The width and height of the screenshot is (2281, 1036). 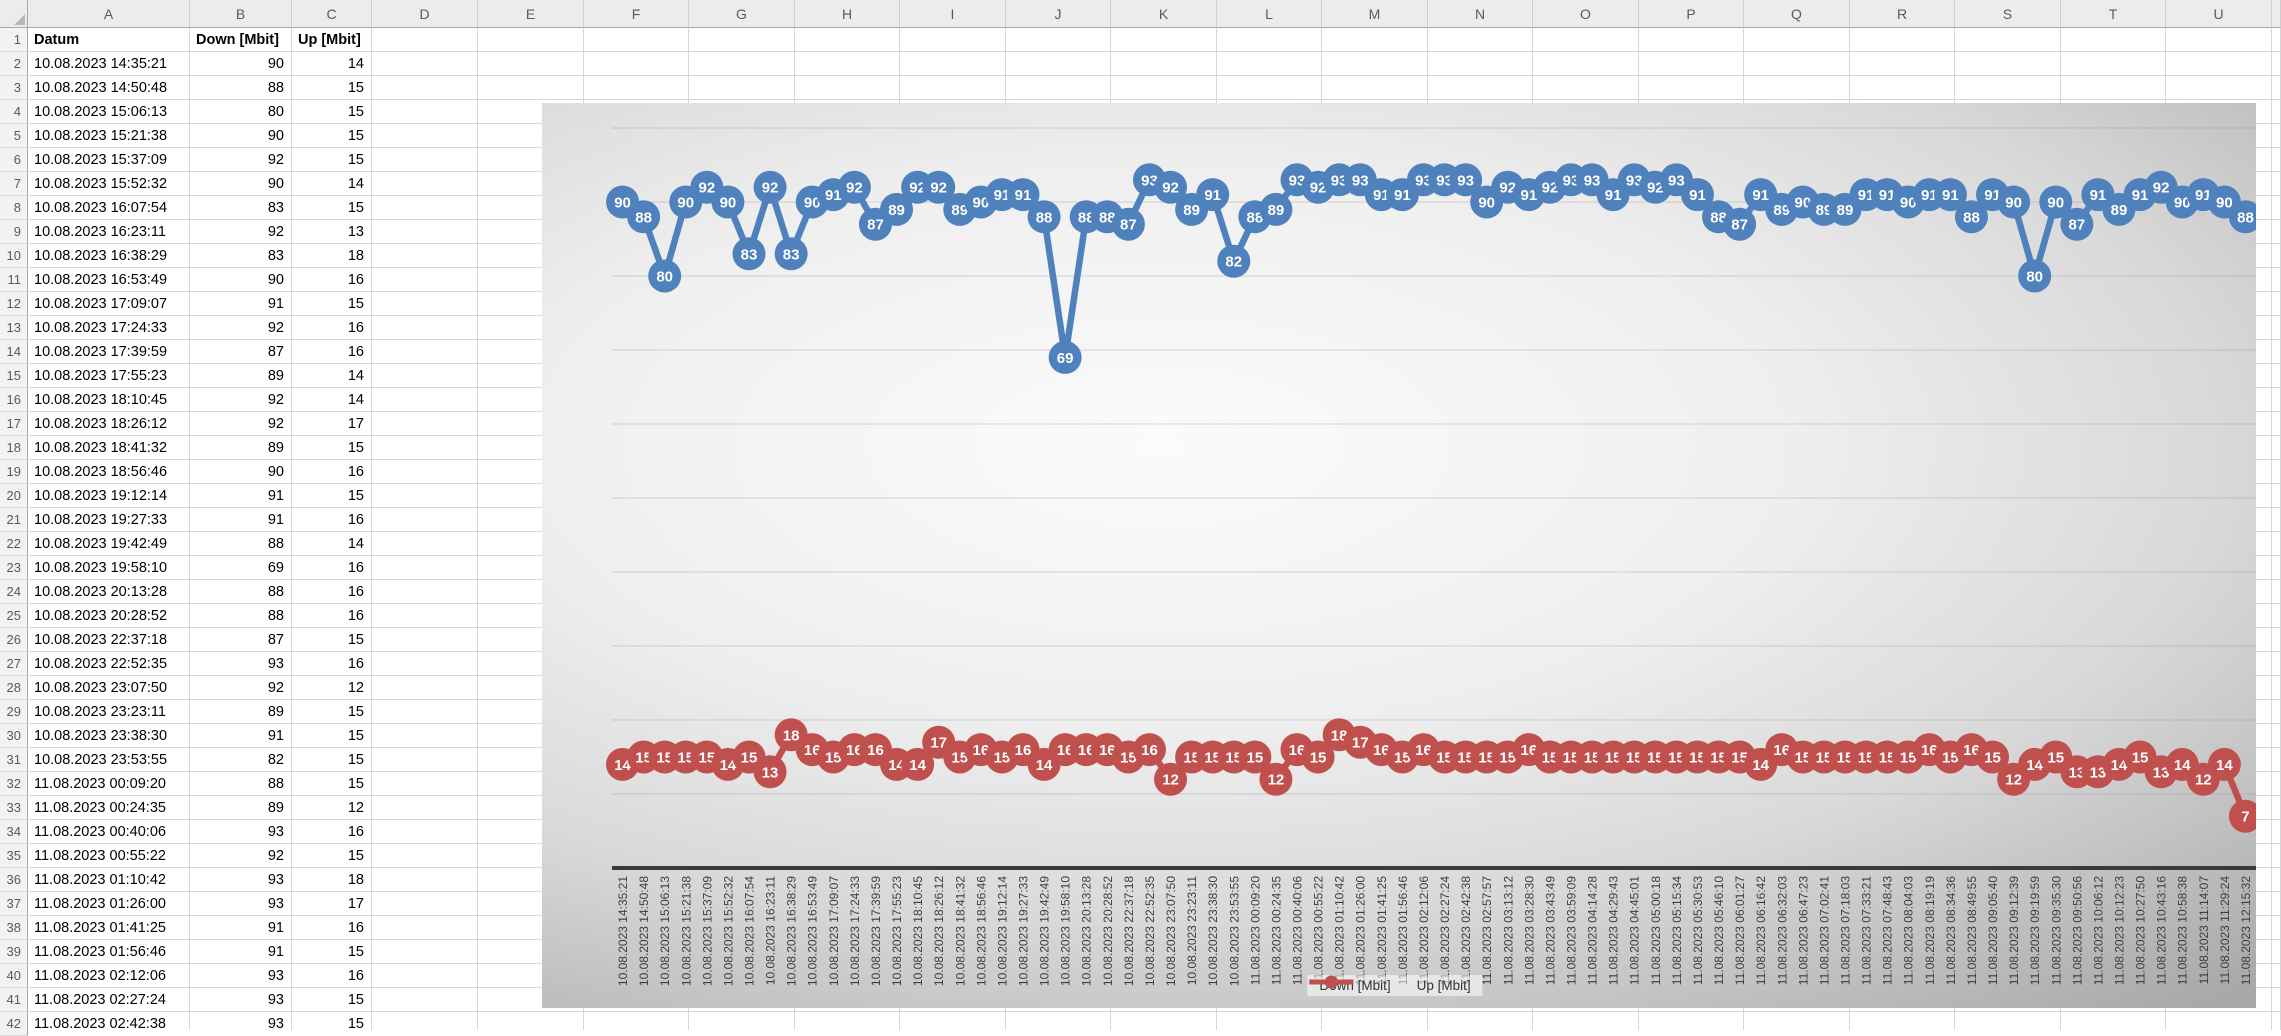 What do you see at coordinates (101, 736) in the screenshot?
I see `data-cell: 10.08.2023 23:38:30` at bounding box center [101, 736].